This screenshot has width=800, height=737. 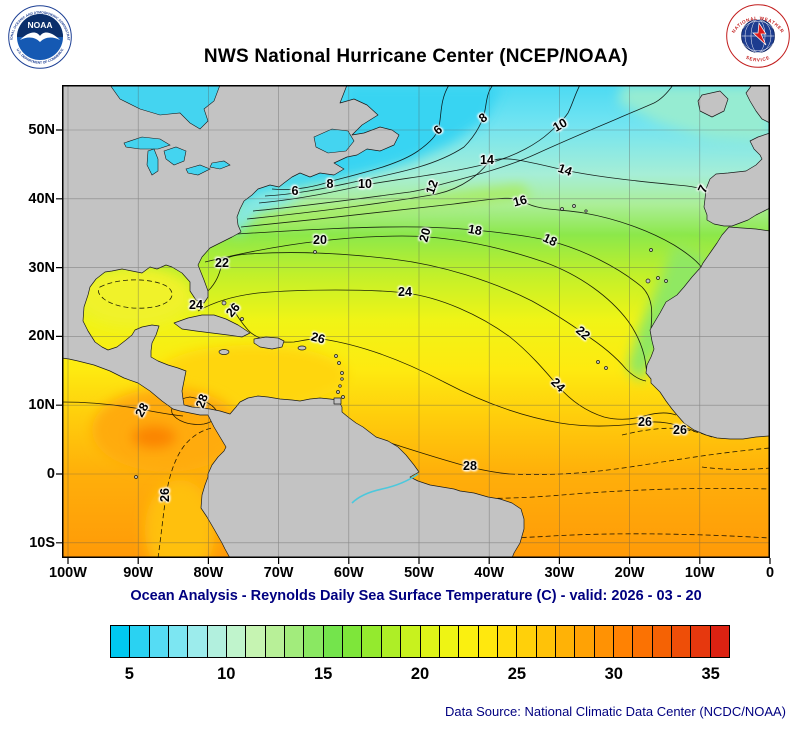 What do you see at coordinates (41, 267) in the screenshot?
I see `lat-tick-30N: 30N` at bounding box center [41, 267].